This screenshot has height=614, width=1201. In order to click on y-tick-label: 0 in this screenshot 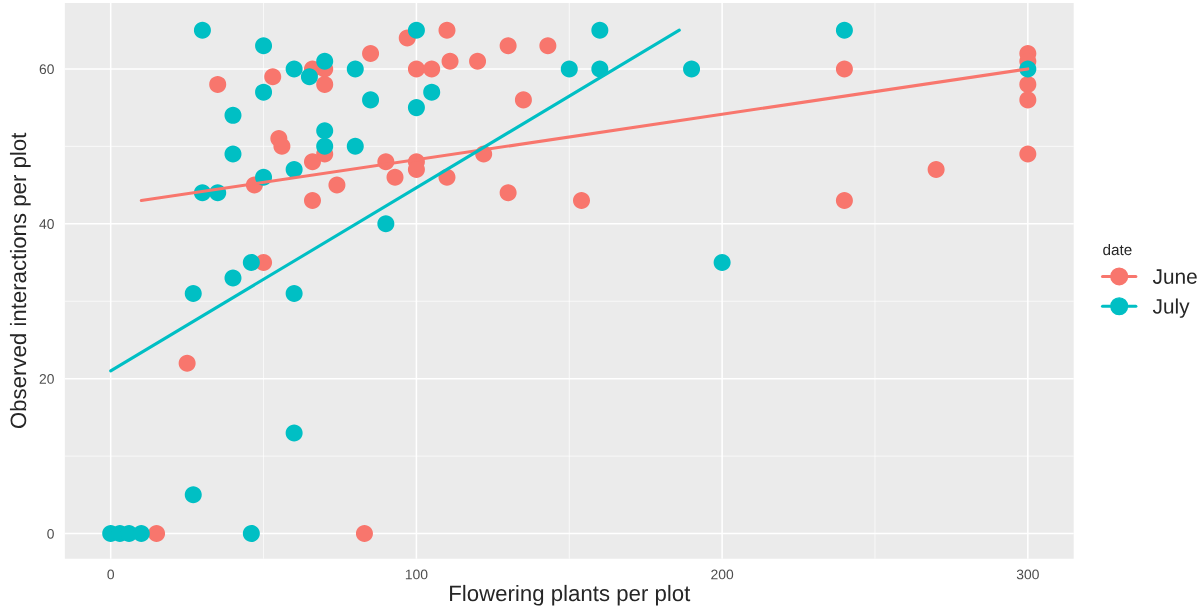, I will do `click(50, 533)`.